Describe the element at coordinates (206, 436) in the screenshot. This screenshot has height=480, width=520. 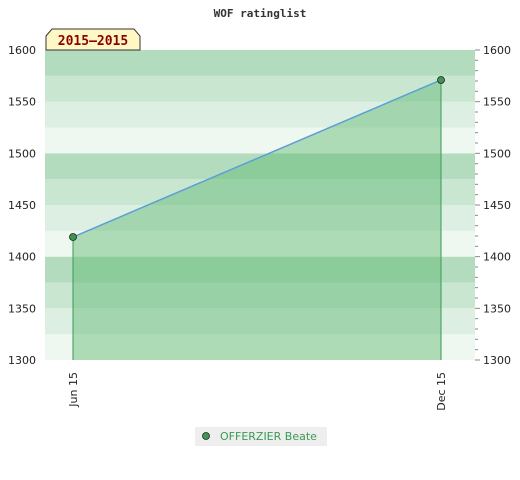
I see `legend-marker` at that location.